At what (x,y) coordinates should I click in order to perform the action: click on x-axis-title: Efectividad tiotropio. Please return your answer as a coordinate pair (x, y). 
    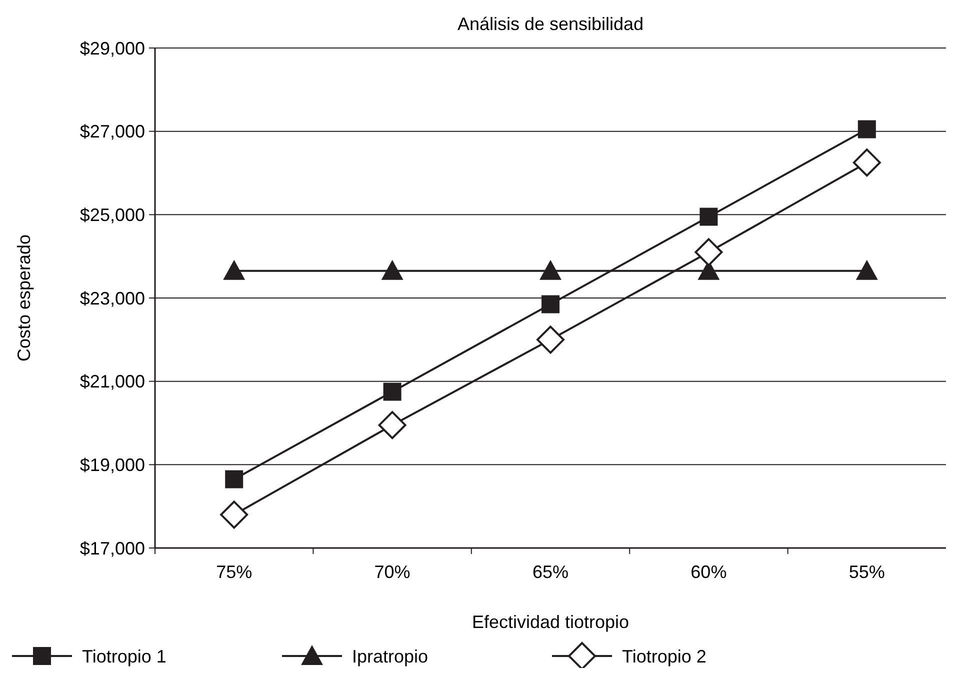
    Looking at the image, I should click on (551, 622).